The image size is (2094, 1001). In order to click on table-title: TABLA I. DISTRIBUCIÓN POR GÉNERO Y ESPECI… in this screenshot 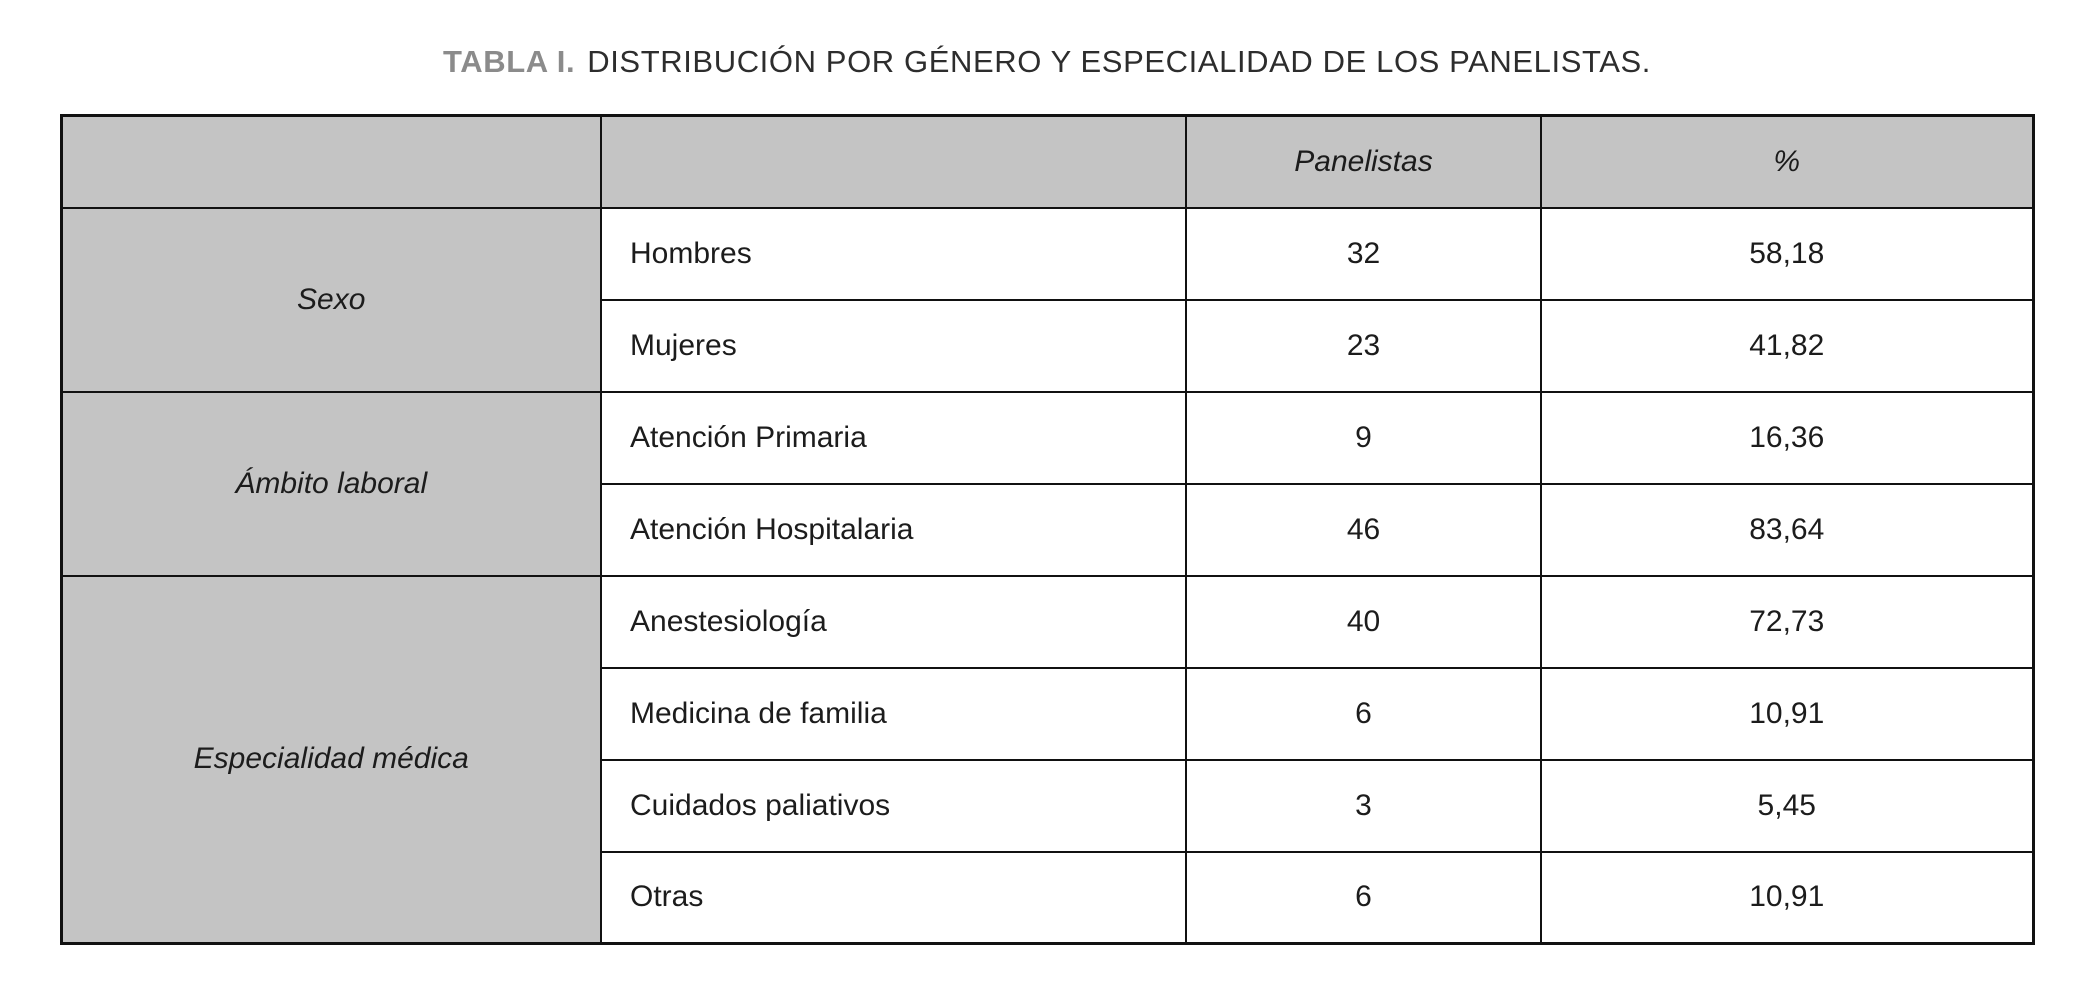, I will do `click(1047, 40)`.